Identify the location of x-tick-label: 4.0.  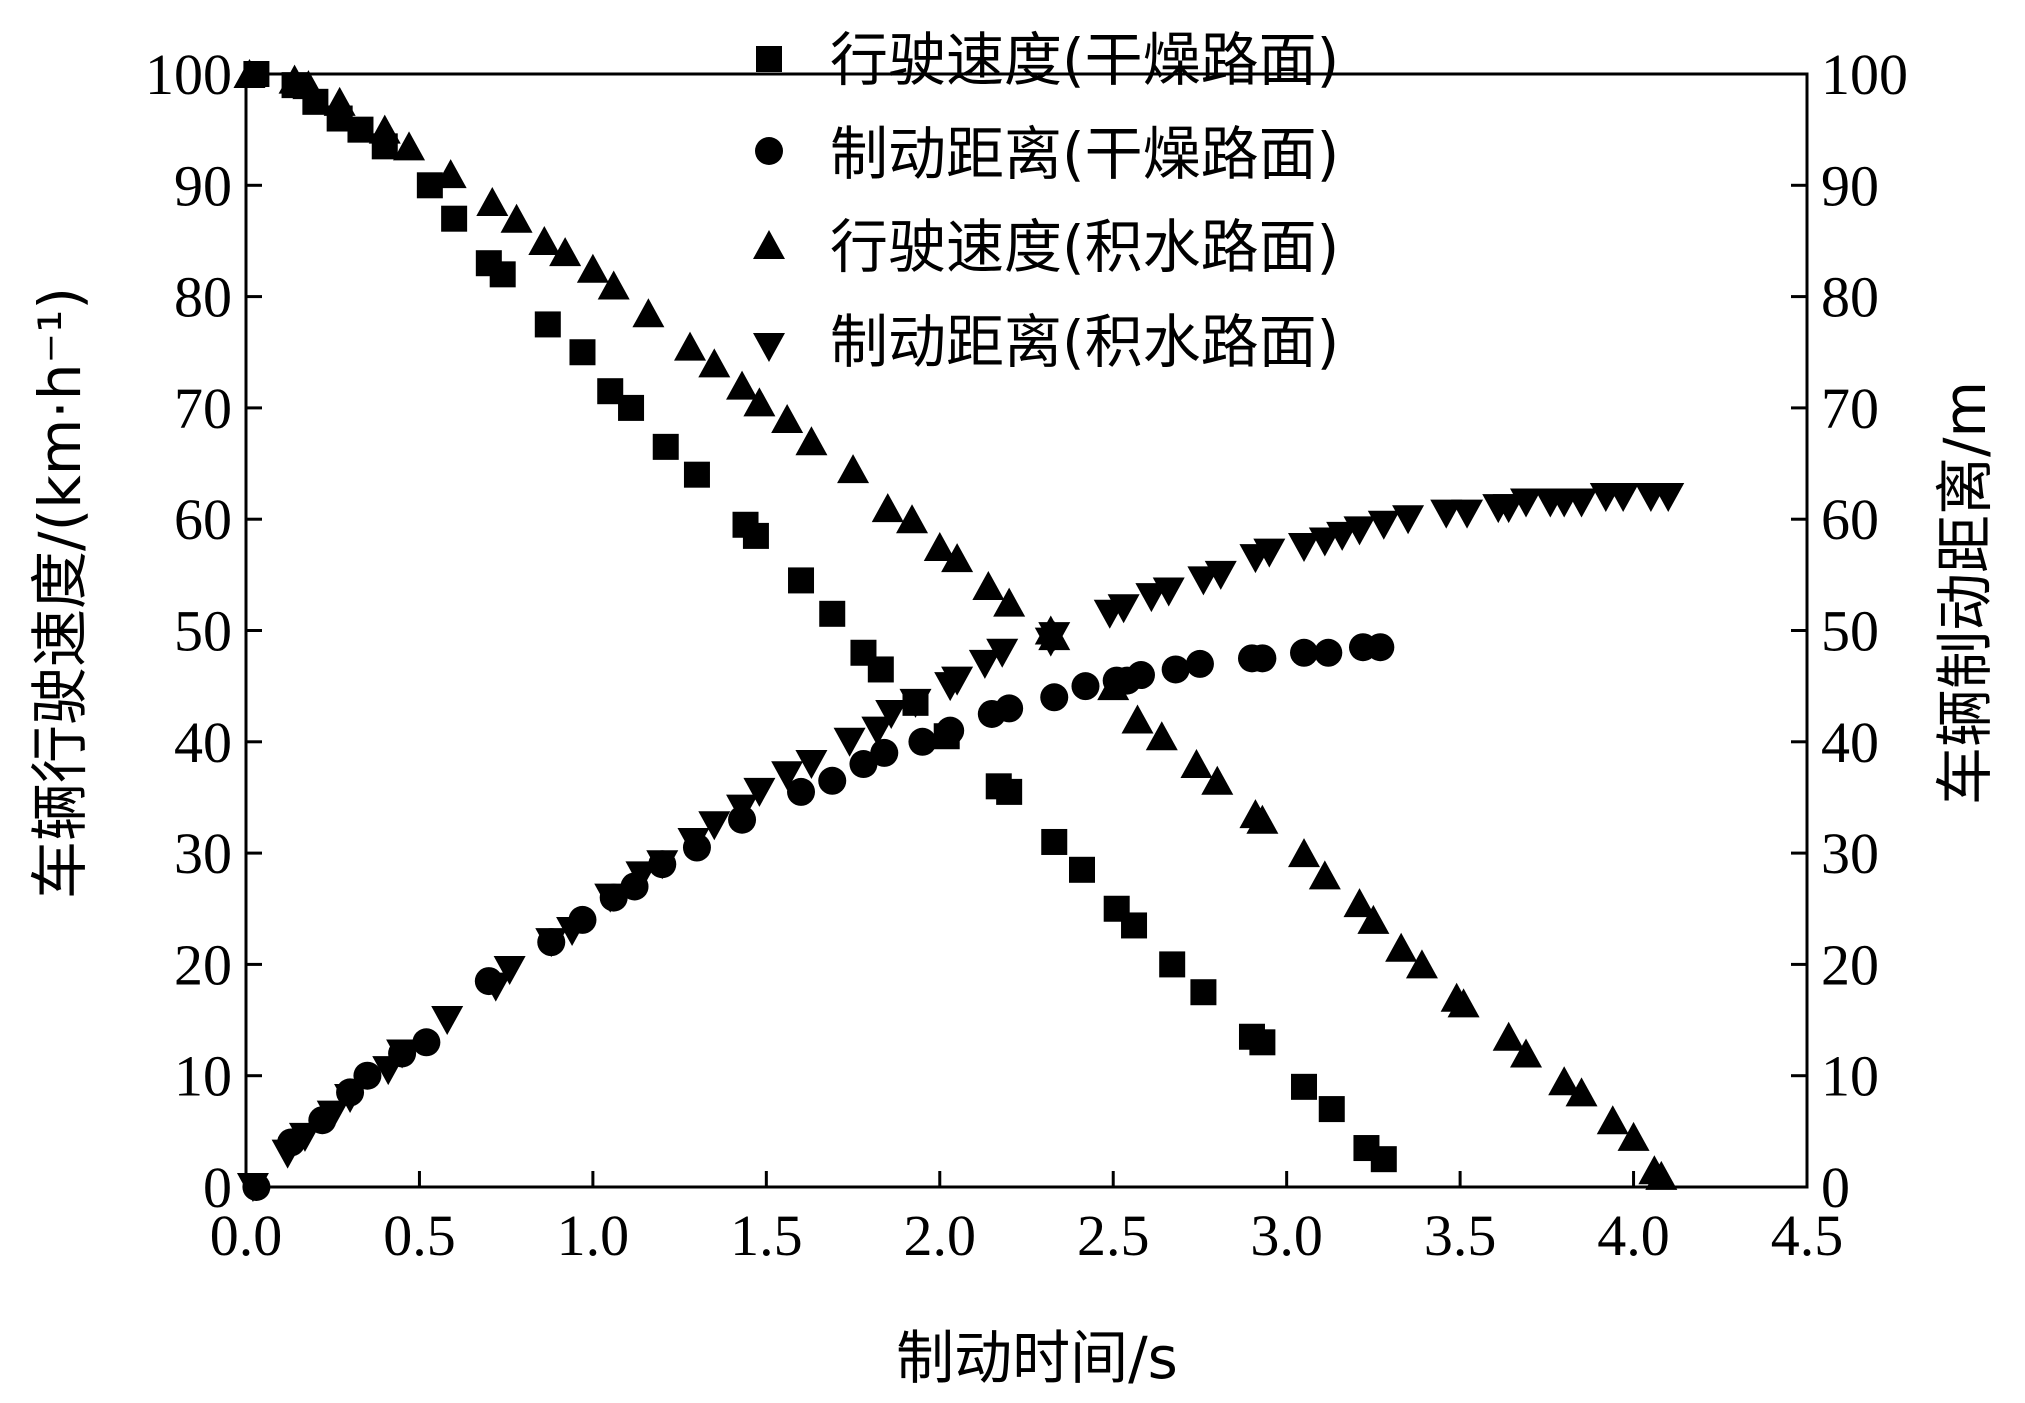
(1633, 1235).